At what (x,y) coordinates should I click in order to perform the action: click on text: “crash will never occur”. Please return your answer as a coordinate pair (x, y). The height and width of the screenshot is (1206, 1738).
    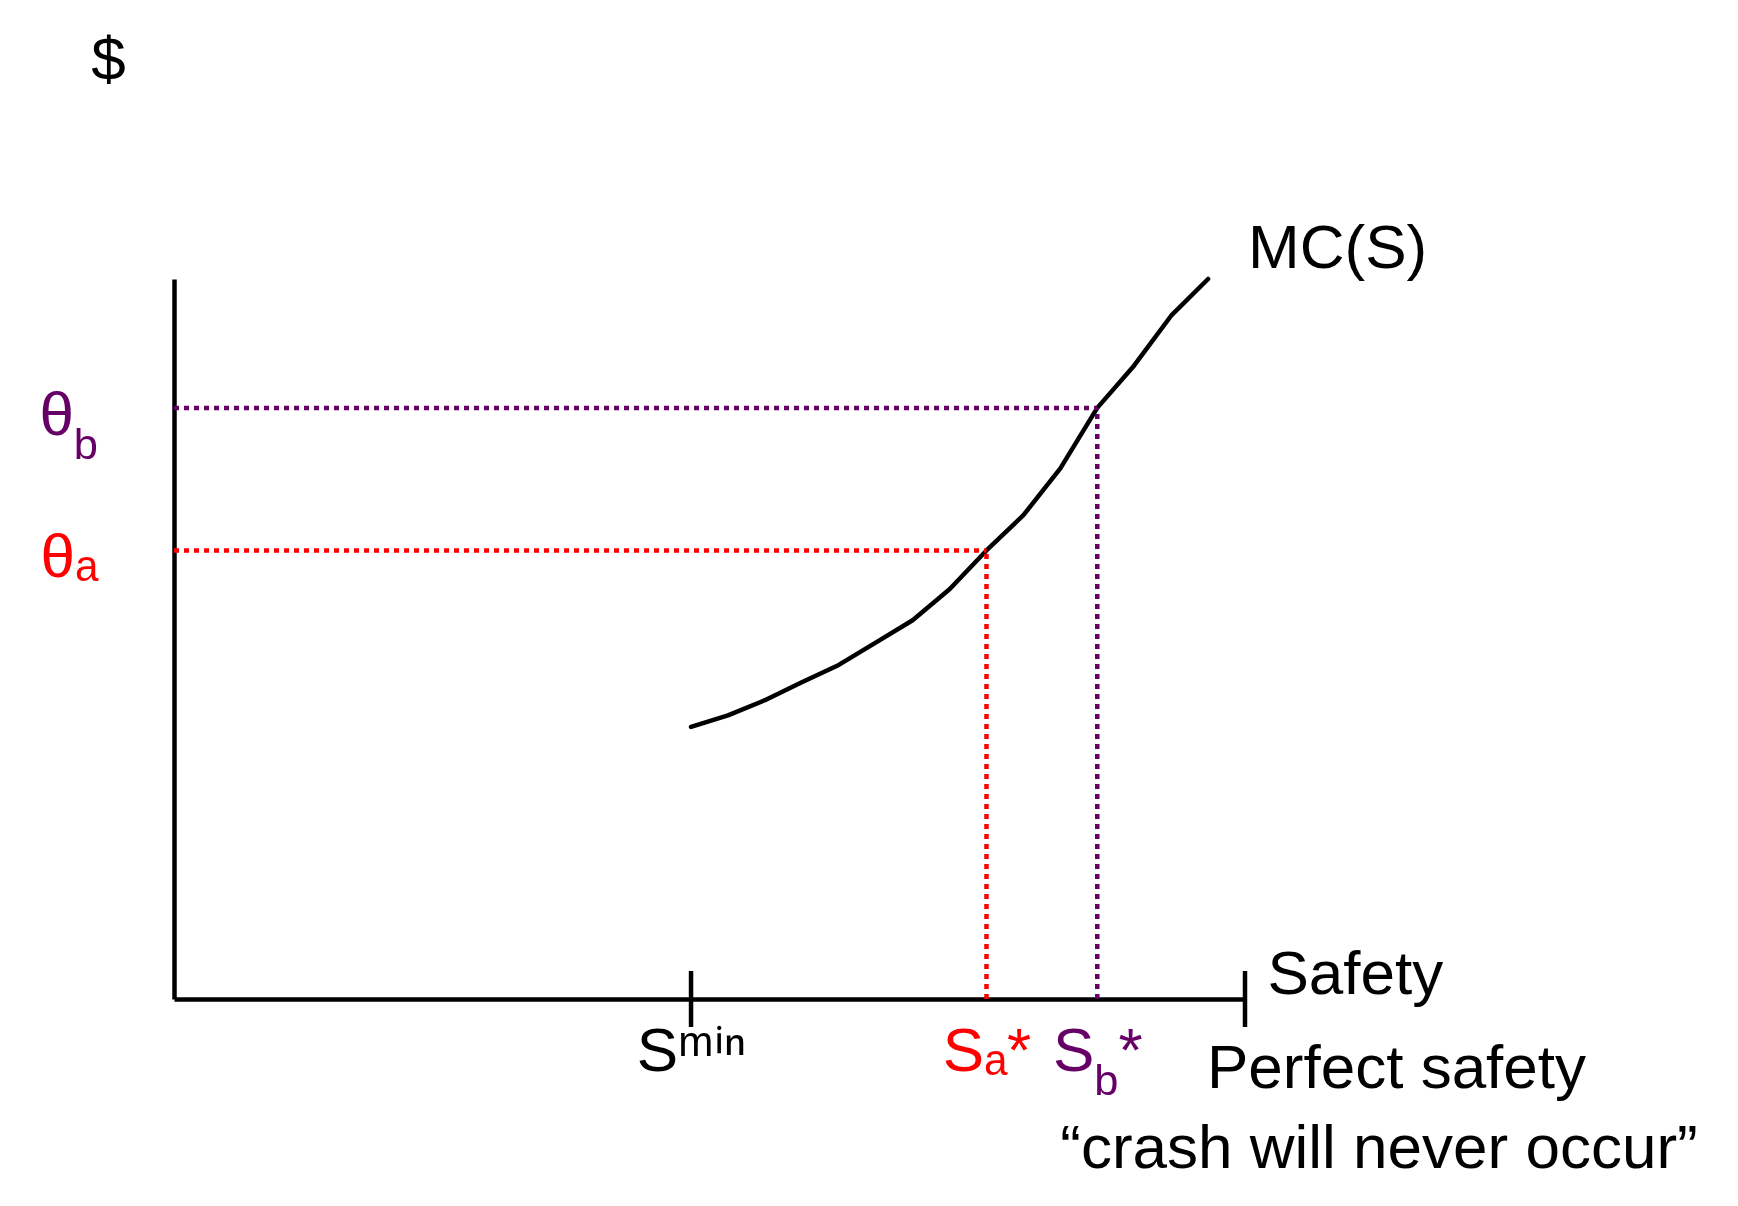
    Looking at the image, I should click on (1379, 1146).